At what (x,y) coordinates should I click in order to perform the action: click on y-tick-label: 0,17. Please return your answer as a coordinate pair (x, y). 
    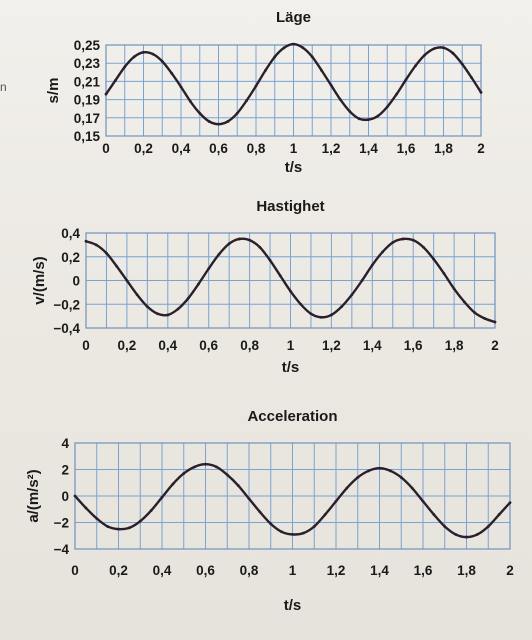
    Looking at the image, I should click on (87, 118).